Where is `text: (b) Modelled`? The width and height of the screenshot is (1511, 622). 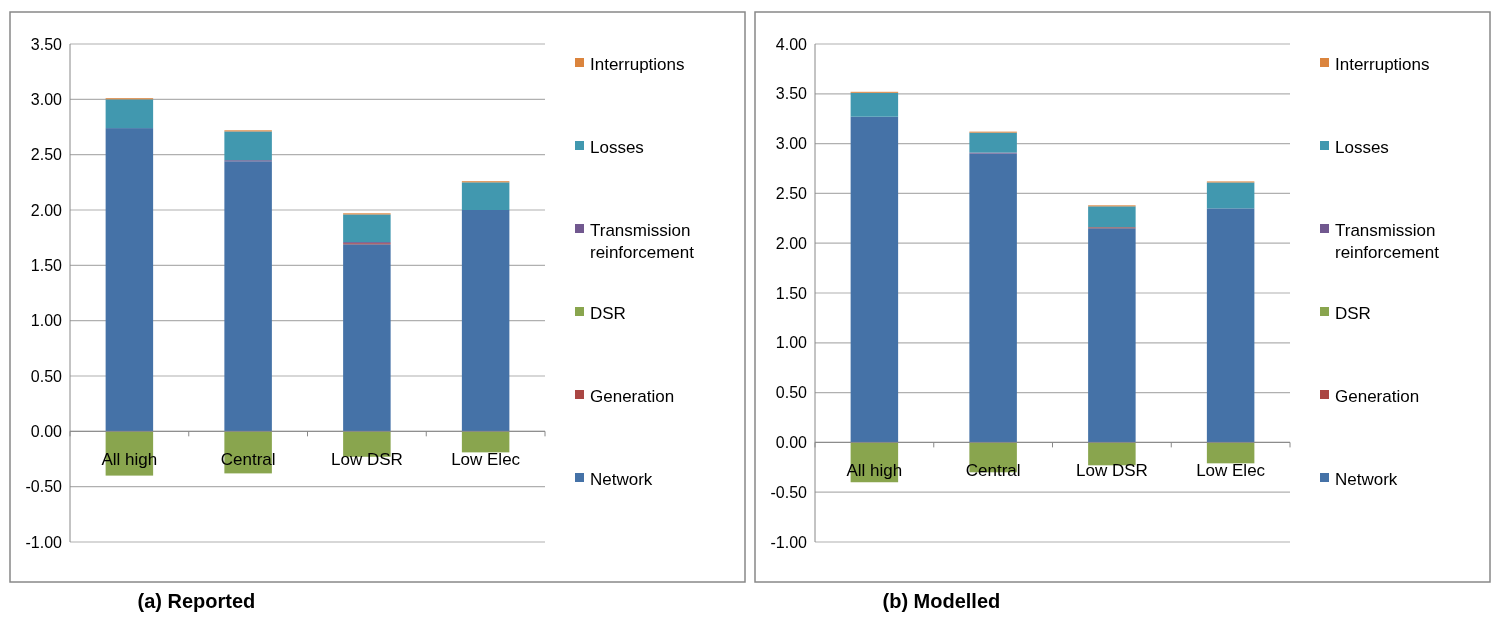 text: (b) Modelled is located at coordinates (941, 601).